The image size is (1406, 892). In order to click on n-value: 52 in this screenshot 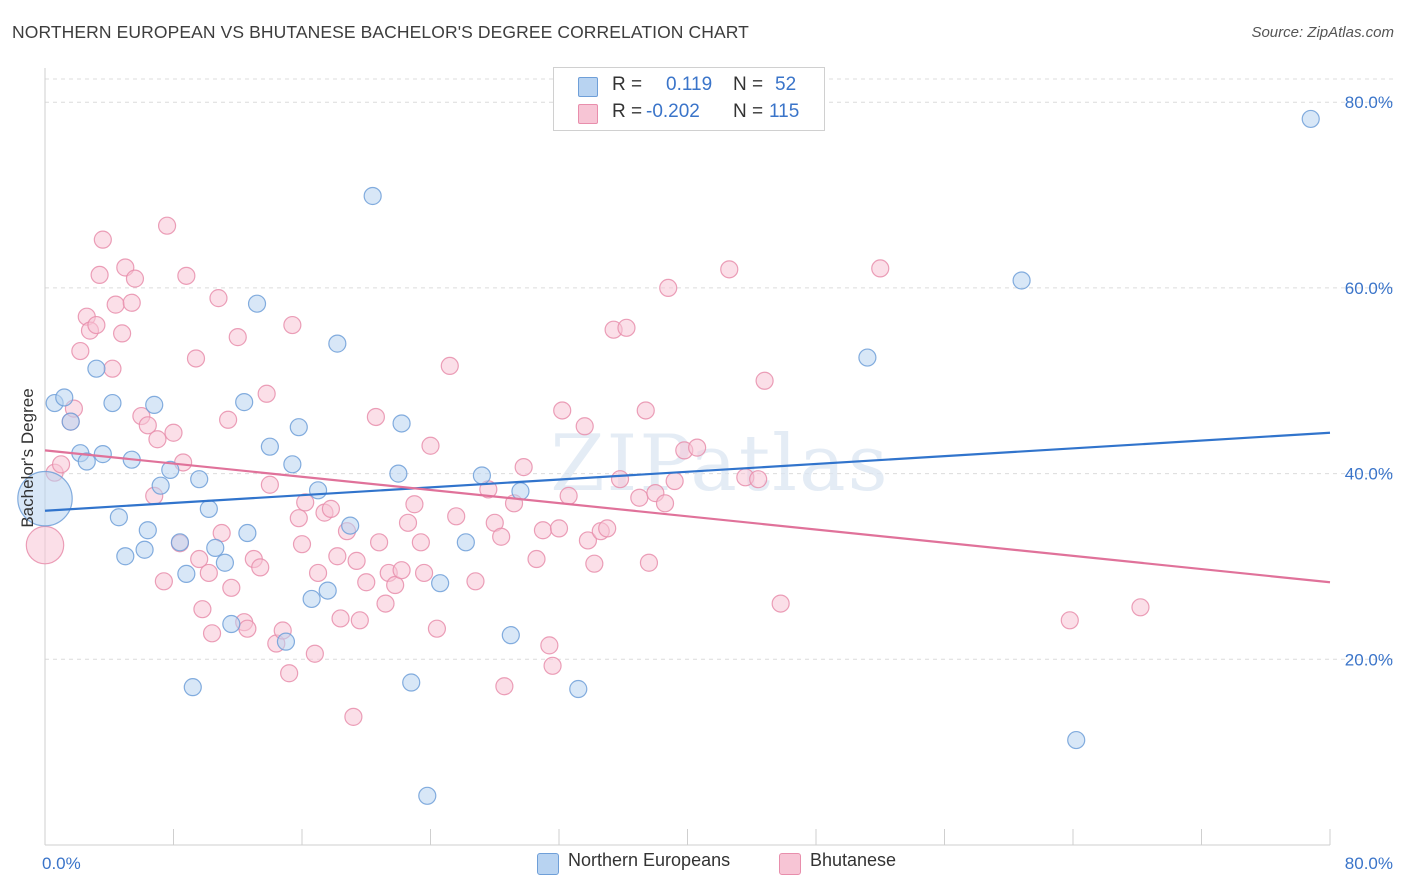, I will do `click(786, 84)`.